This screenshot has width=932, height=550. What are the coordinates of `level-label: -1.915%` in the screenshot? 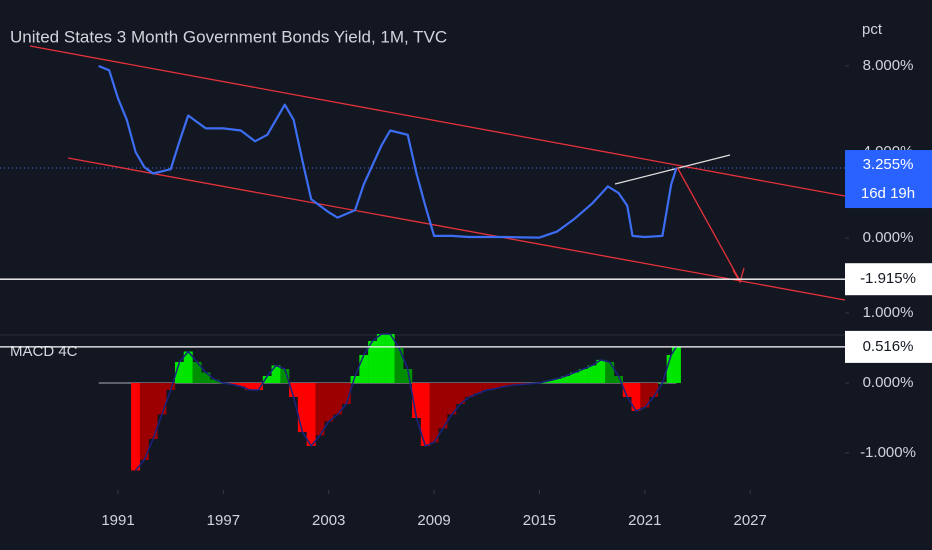 It's located at (888, 278).